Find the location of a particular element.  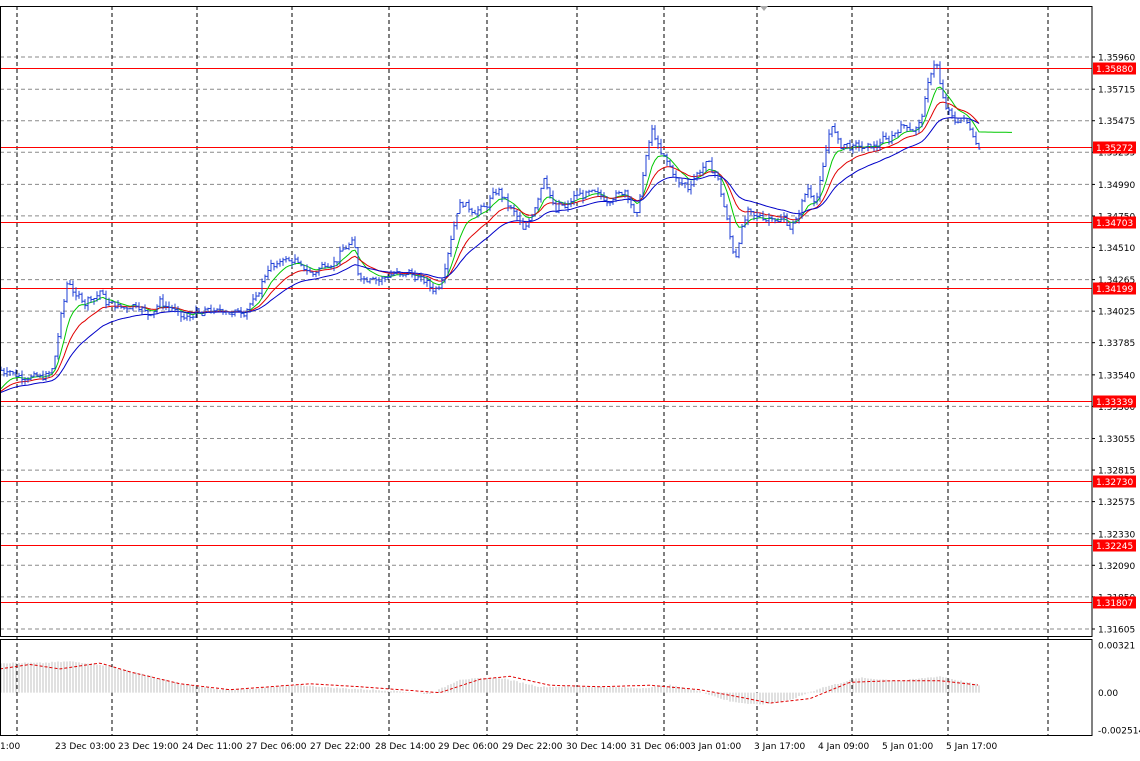

y-tick-label: 1.34025 is located at coordinates (1116, 313).